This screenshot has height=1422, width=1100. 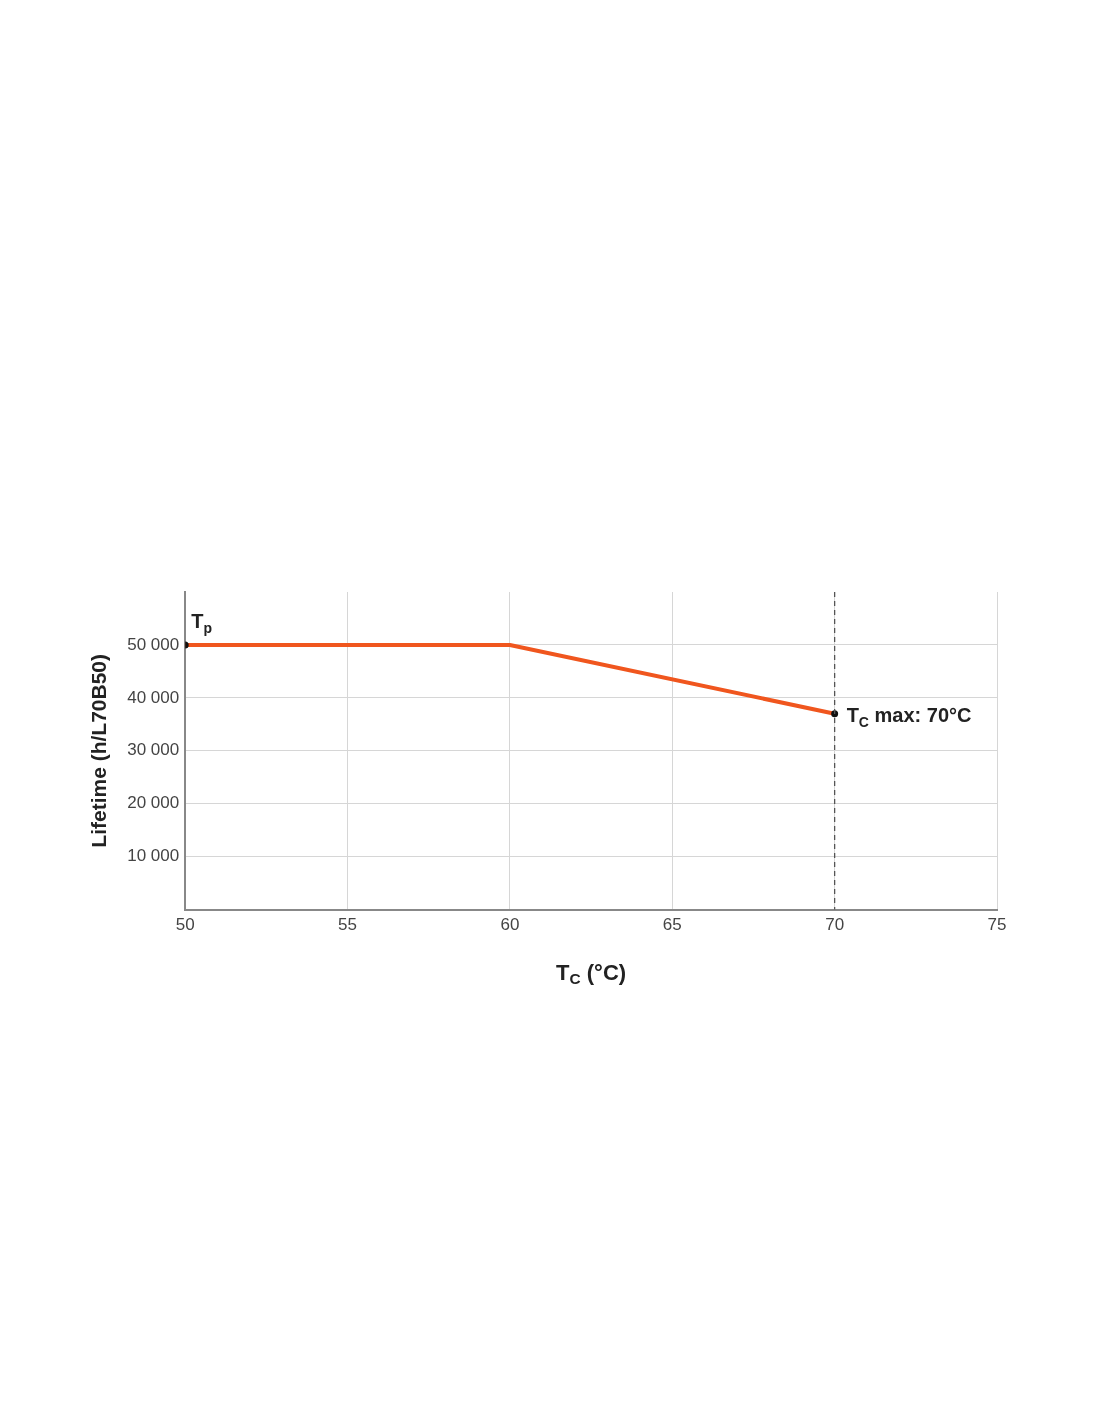 What do you see at coordinates (672, 925) in the screenshot?
I see `x-tick-label: 65` at bounding box center [672, 925].